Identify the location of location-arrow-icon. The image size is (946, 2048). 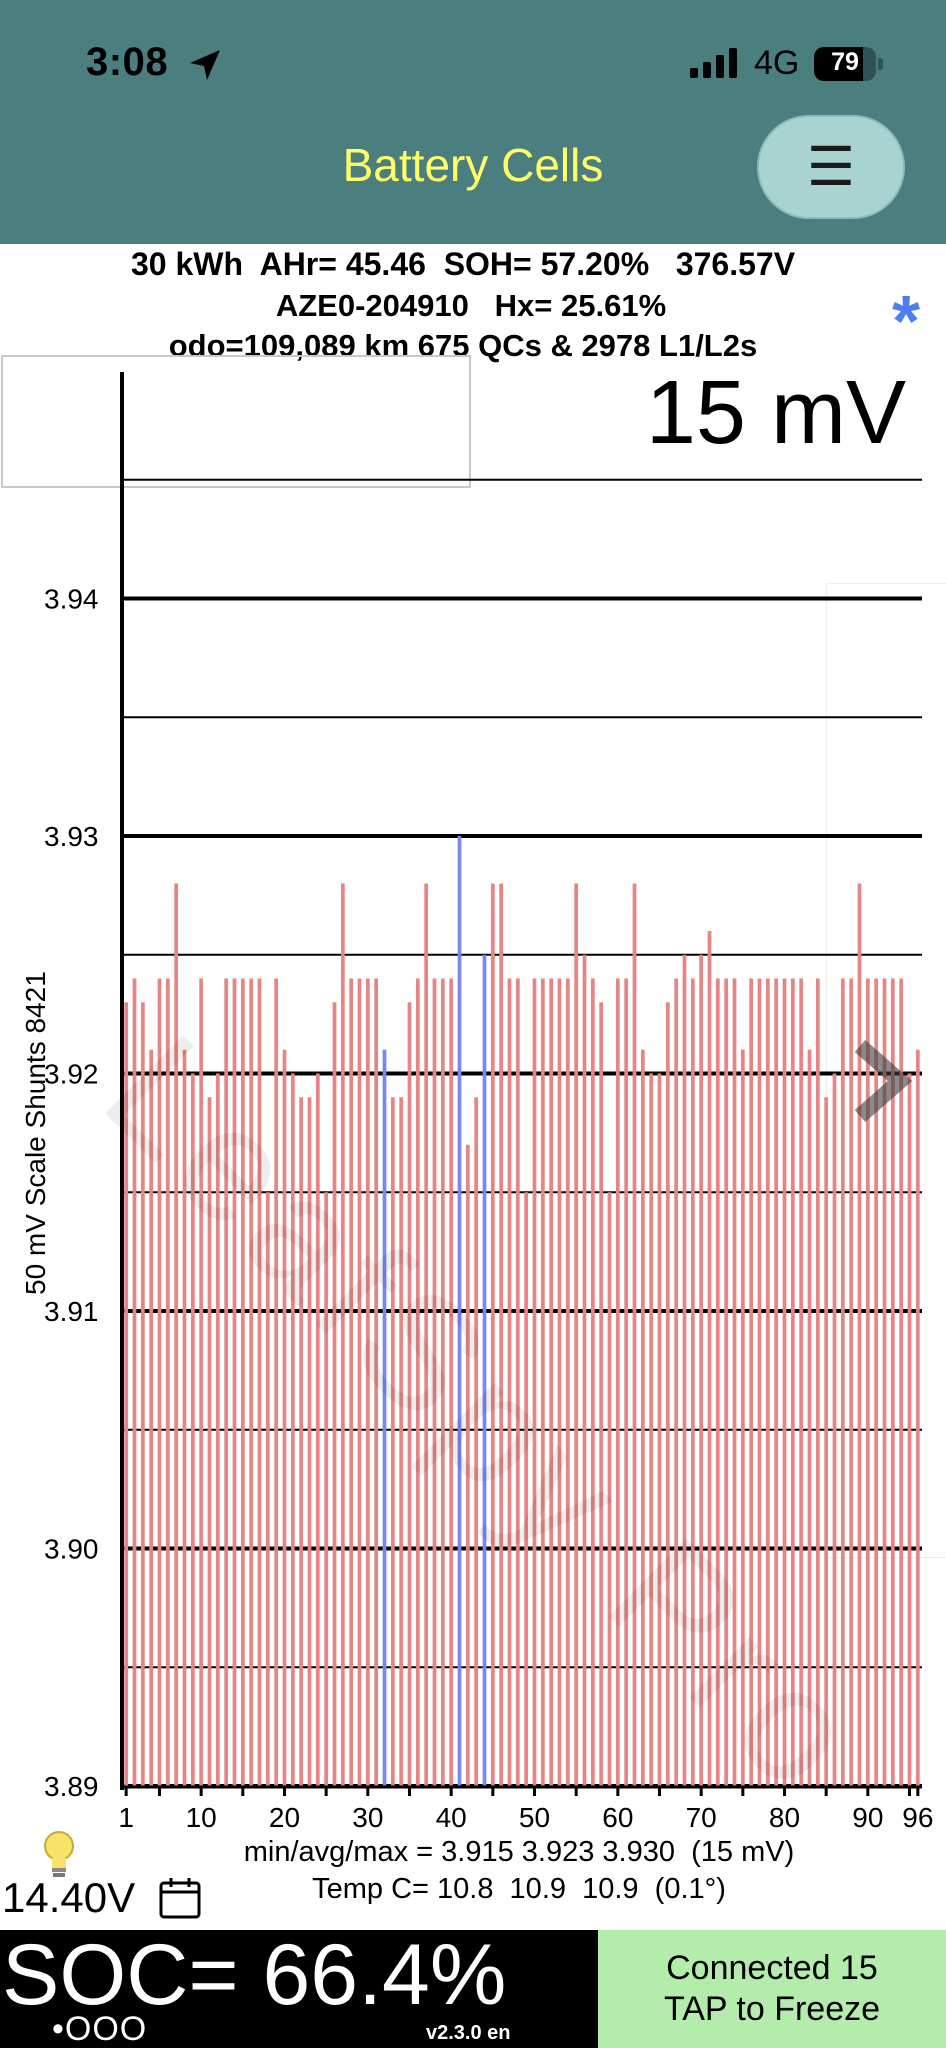
(205, 65).